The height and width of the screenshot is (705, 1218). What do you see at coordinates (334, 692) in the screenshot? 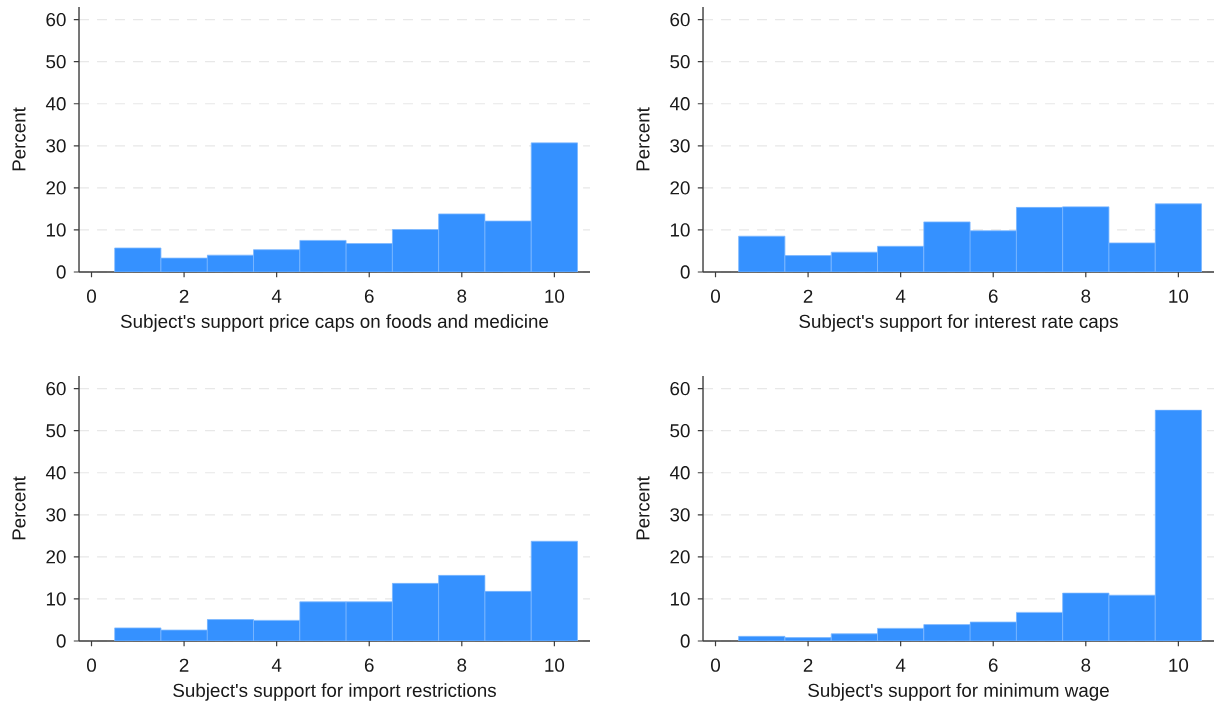
I see `x-axis-title: Subject's support for import restrictions` at bounding box center [334, 692].